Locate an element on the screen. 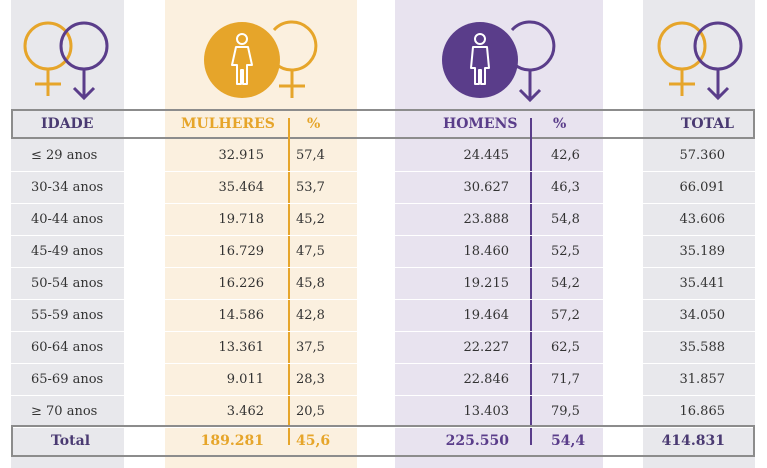 The image size is (767, 468). row-total: 57.360 is located at coordinates (702, 155).